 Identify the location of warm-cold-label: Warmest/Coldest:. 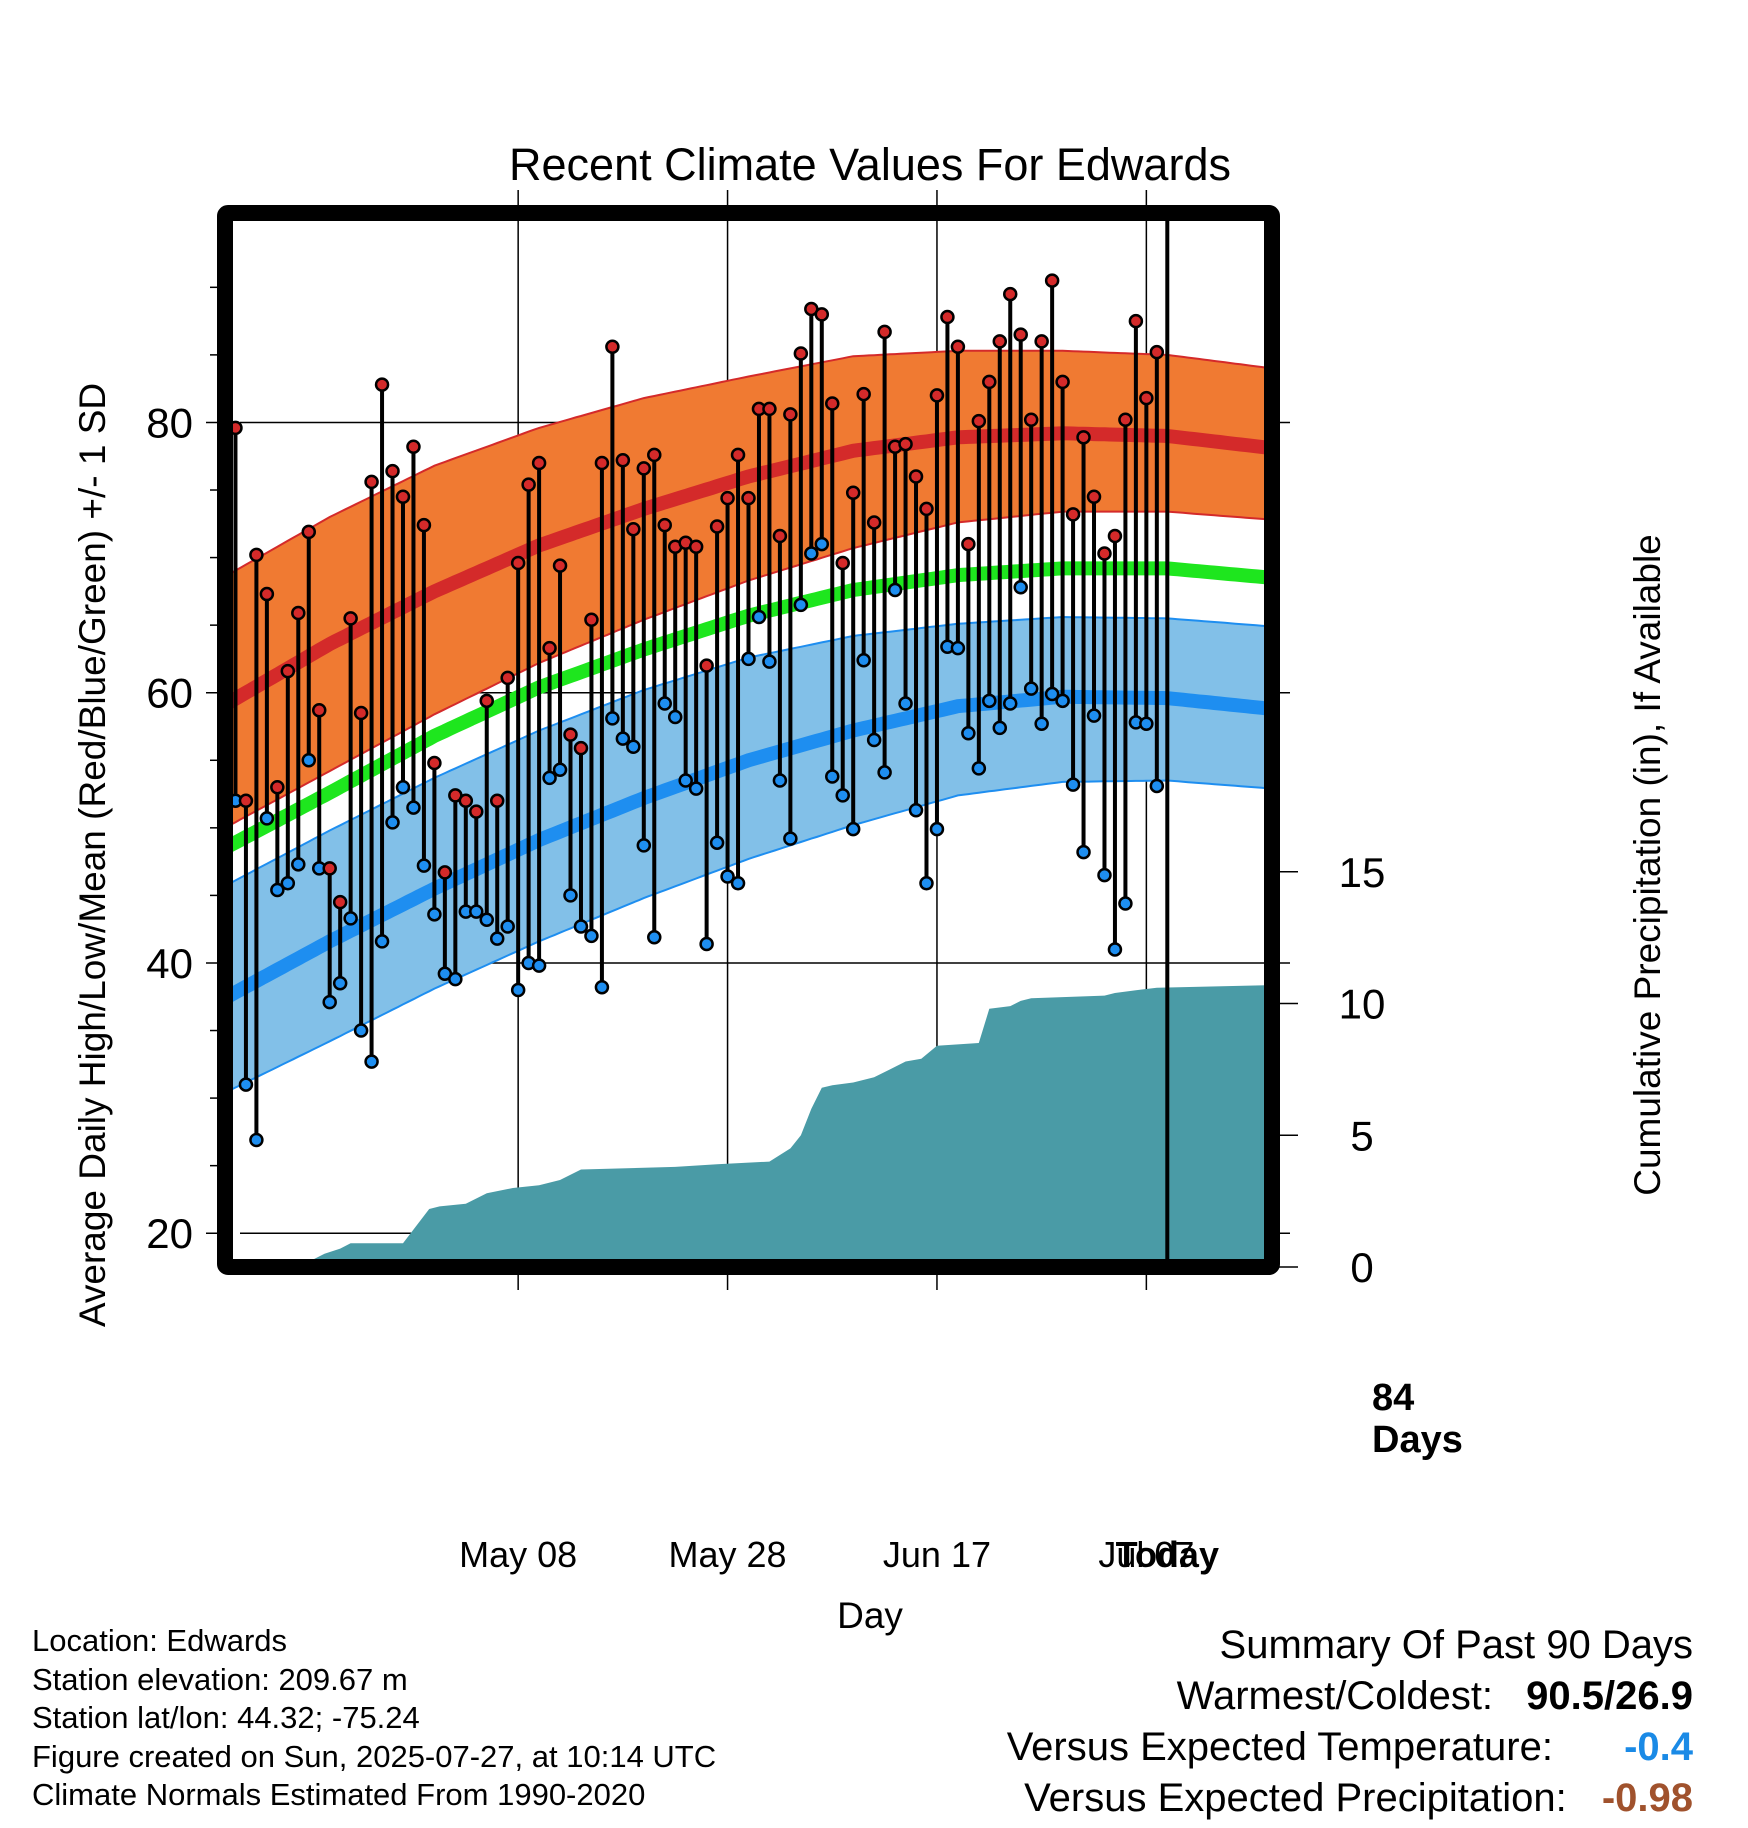
(1335, 1696).